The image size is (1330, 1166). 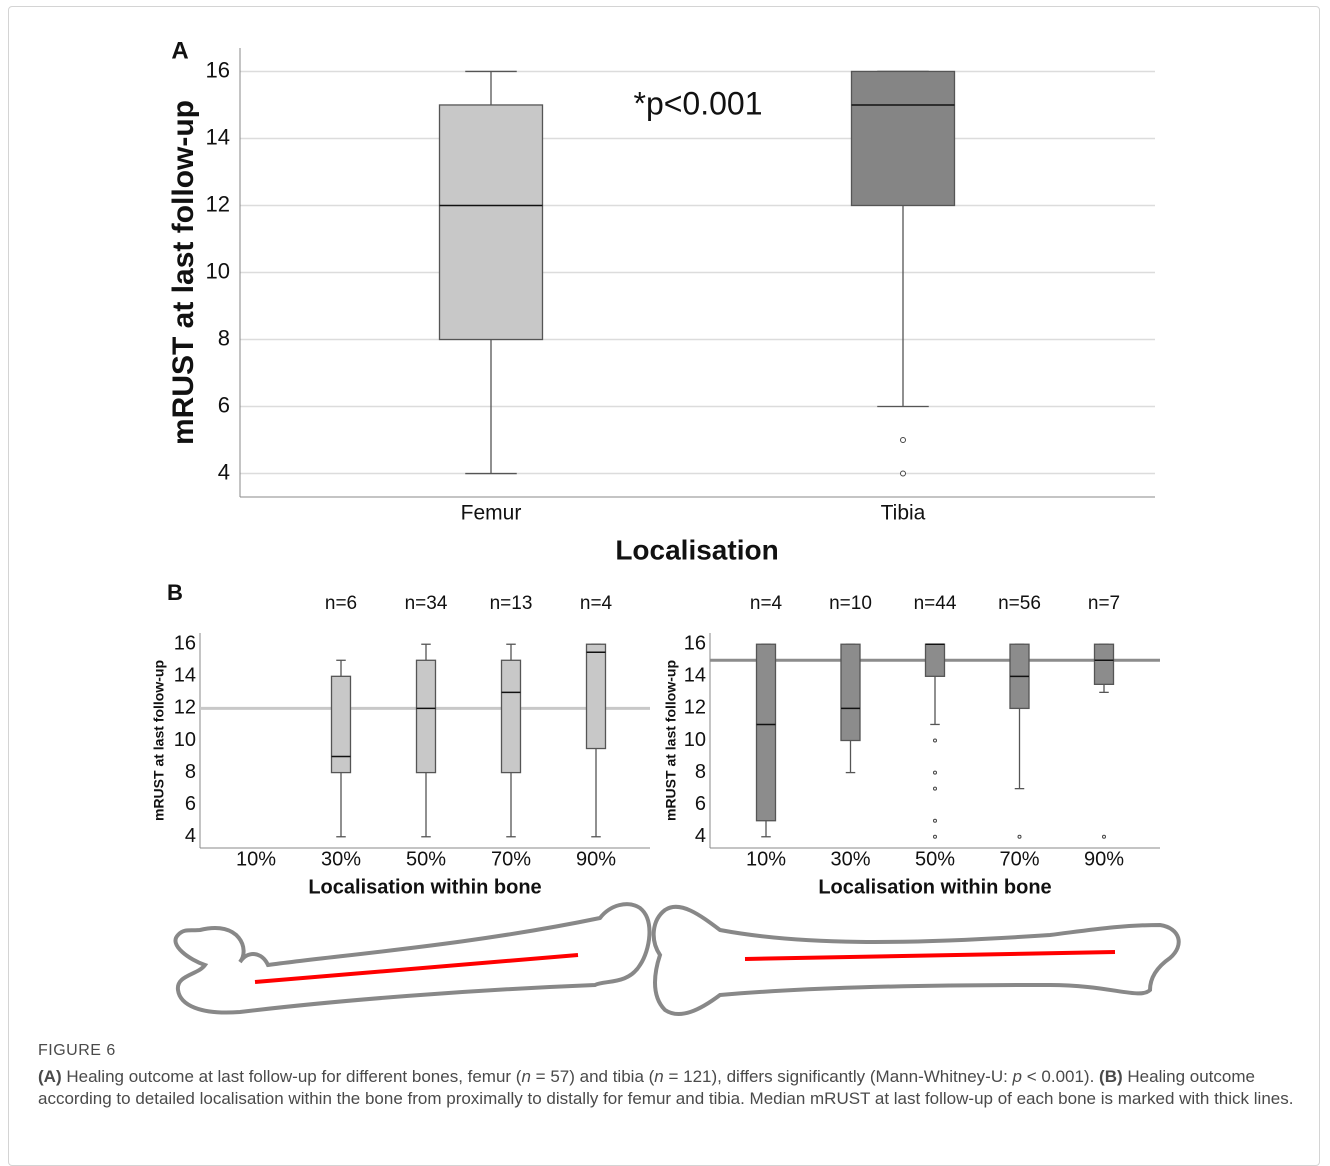 What do you see at coordinates (175, 592) in the screenshot?
I see `panel-label: B` at bounding box center [175, 592].